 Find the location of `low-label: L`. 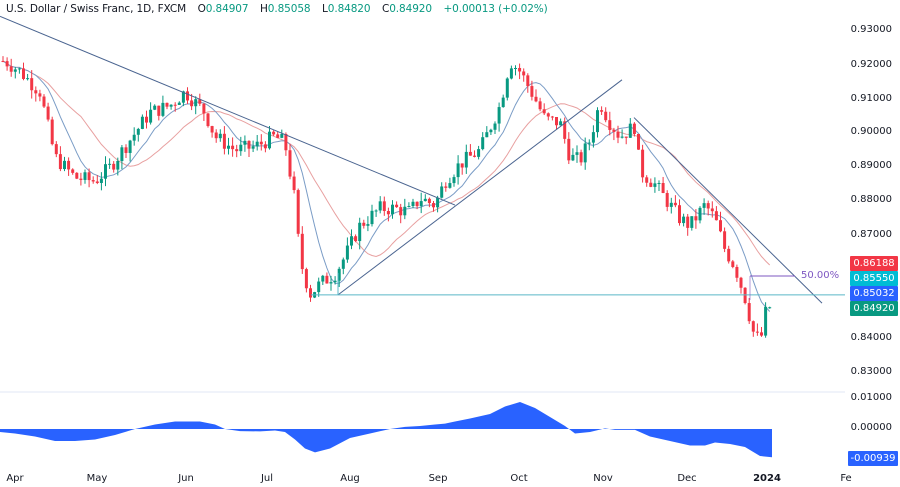

low-label: L is located at coordinates (325, 9).